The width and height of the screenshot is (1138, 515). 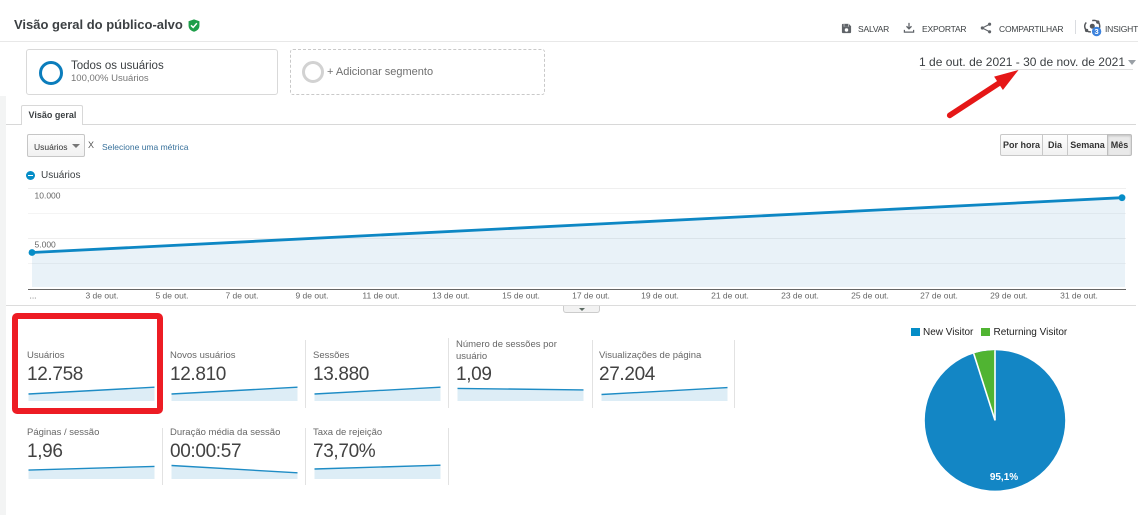 I want to click on svg-text: 17 de out., so click(x=591, y=296).